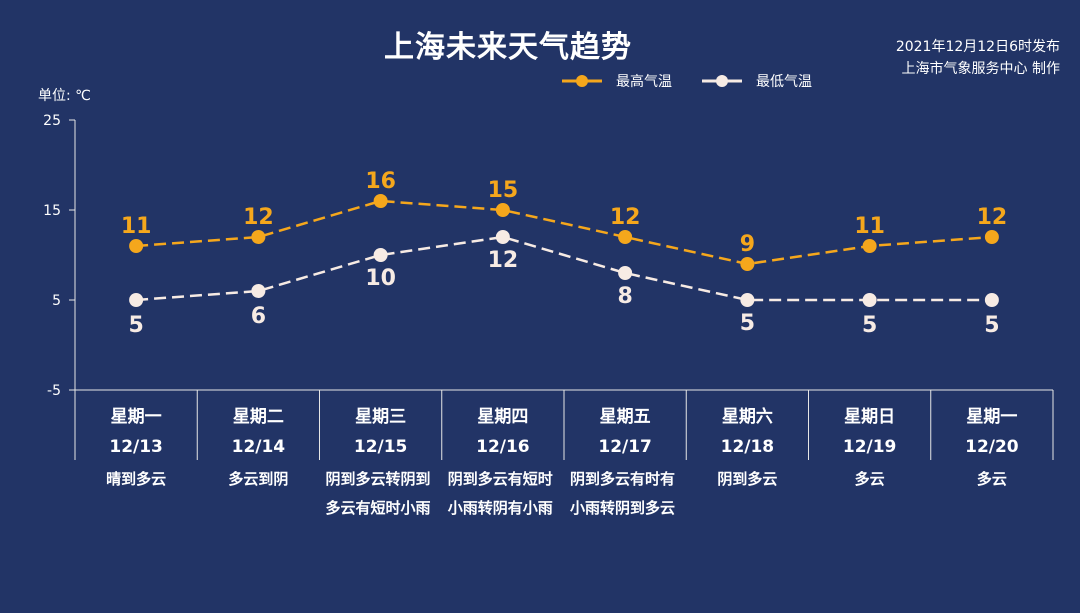 The width and height of the screenshot is (1080, 613). Describe the element at coordinates (870, 447) in the screenshot. I see `date-label: 12/19` at that location.